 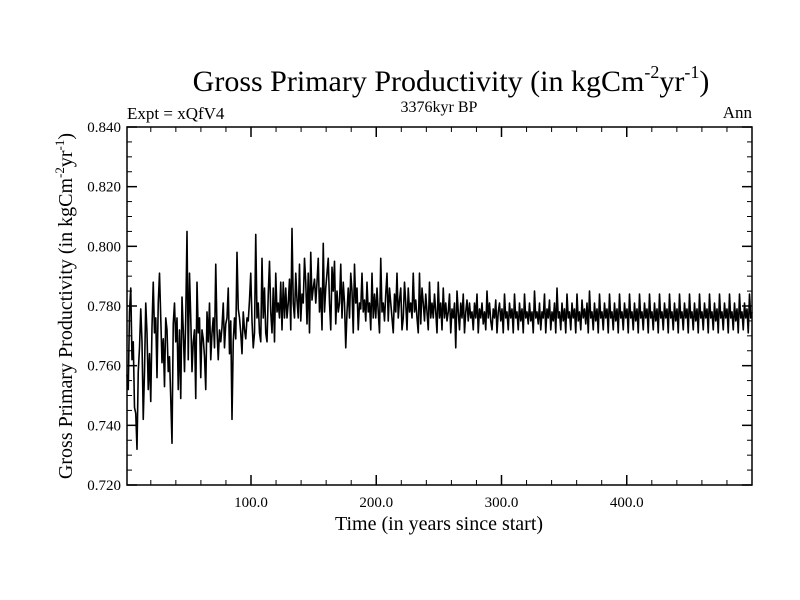 I want to click on title-main: Gross Primary Productivity (in kgCm, so click(x=419, y=81).